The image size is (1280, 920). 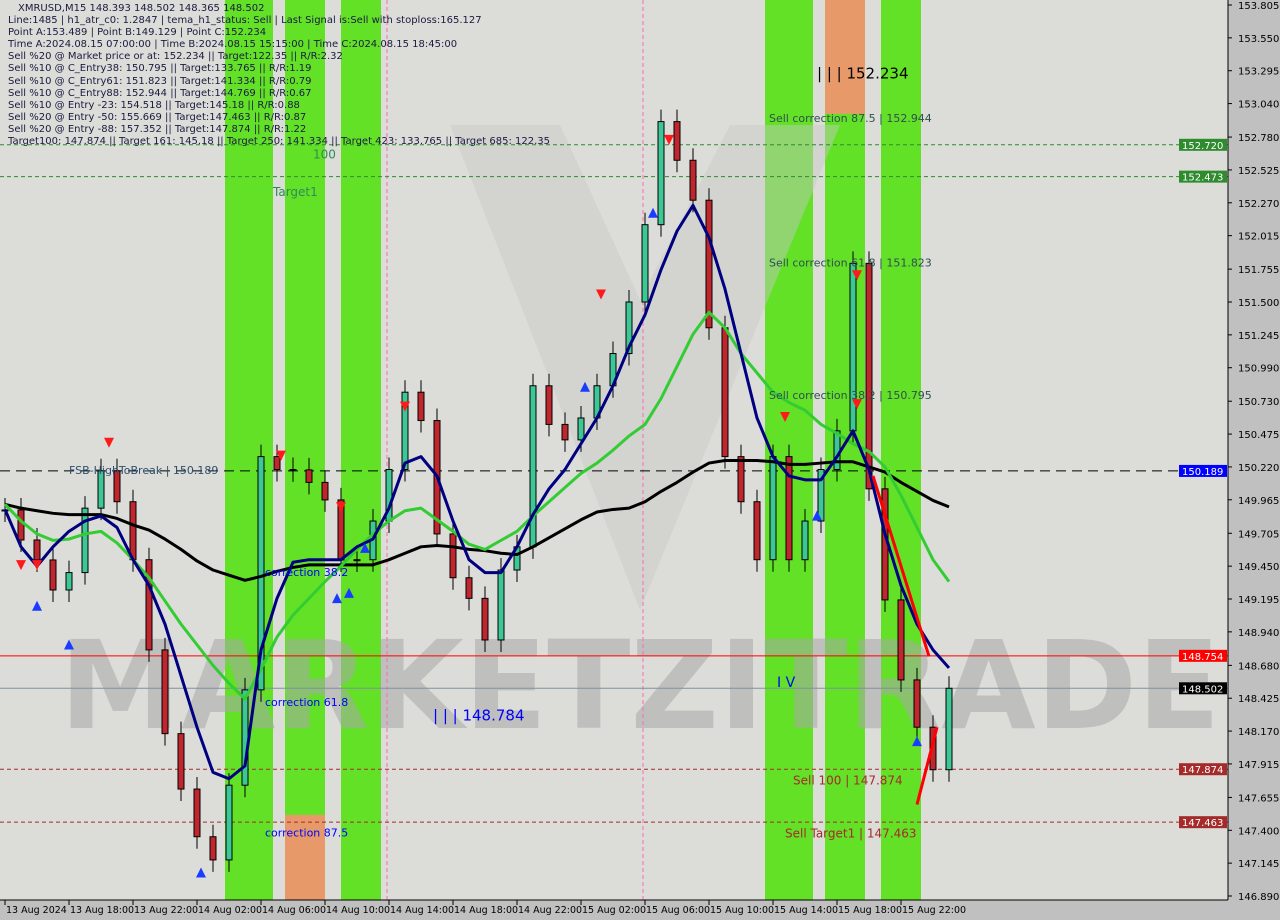 What do you see at coordinates (479, 715) in the screenshot?
I see `chart-annotation: | | | 148.784` at bounding box center [479, 715].